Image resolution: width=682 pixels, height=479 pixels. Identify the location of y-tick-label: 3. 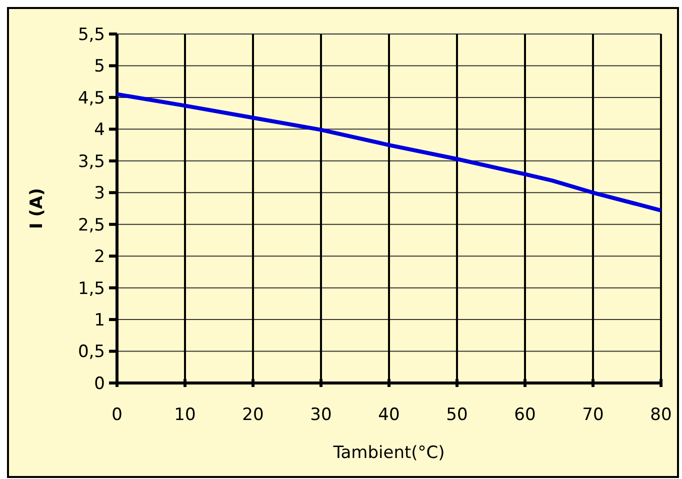
(99, 194).